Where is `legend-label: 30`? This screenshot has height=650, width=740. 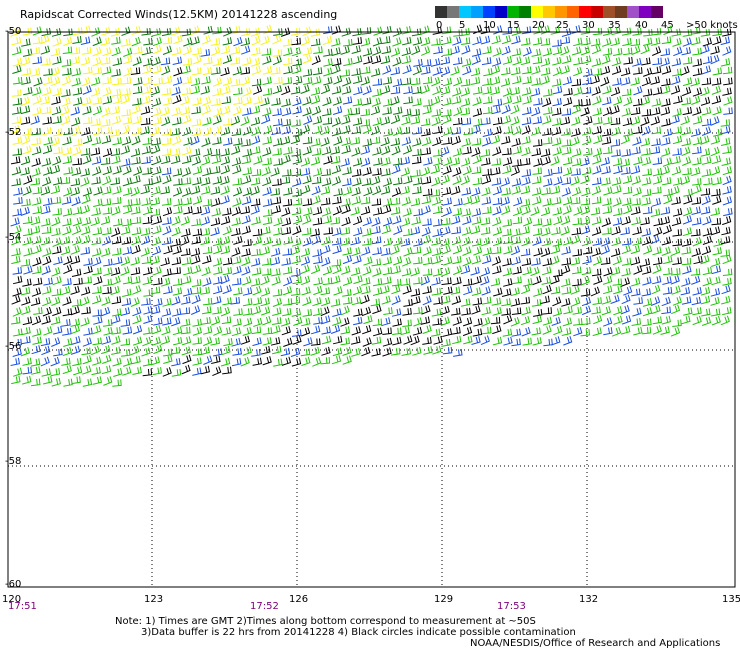 legend-label: 30 is located at coordinates (588, 25).